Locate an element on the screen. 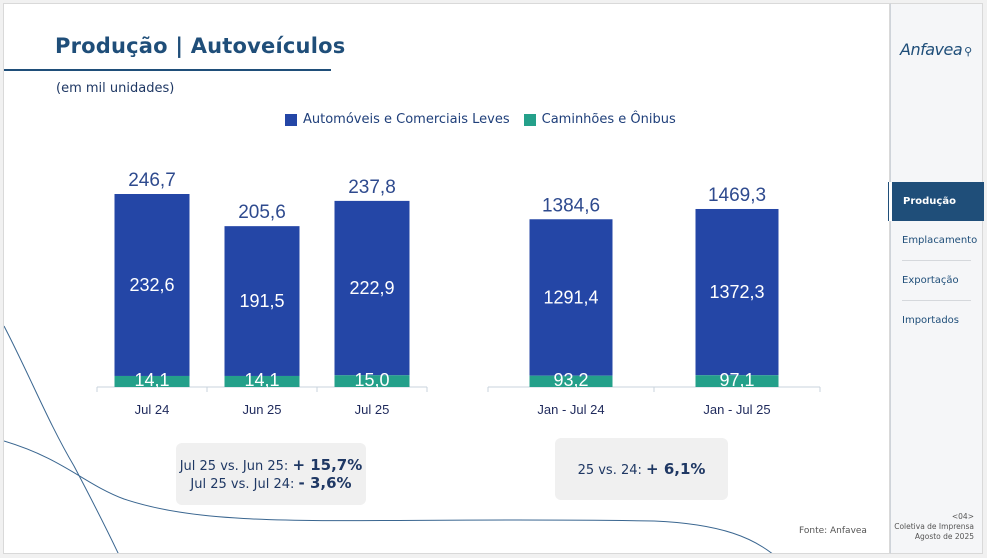  comparison-ytd: 25 vs. 24: + 6,1% is located at coordinates (641, 469).